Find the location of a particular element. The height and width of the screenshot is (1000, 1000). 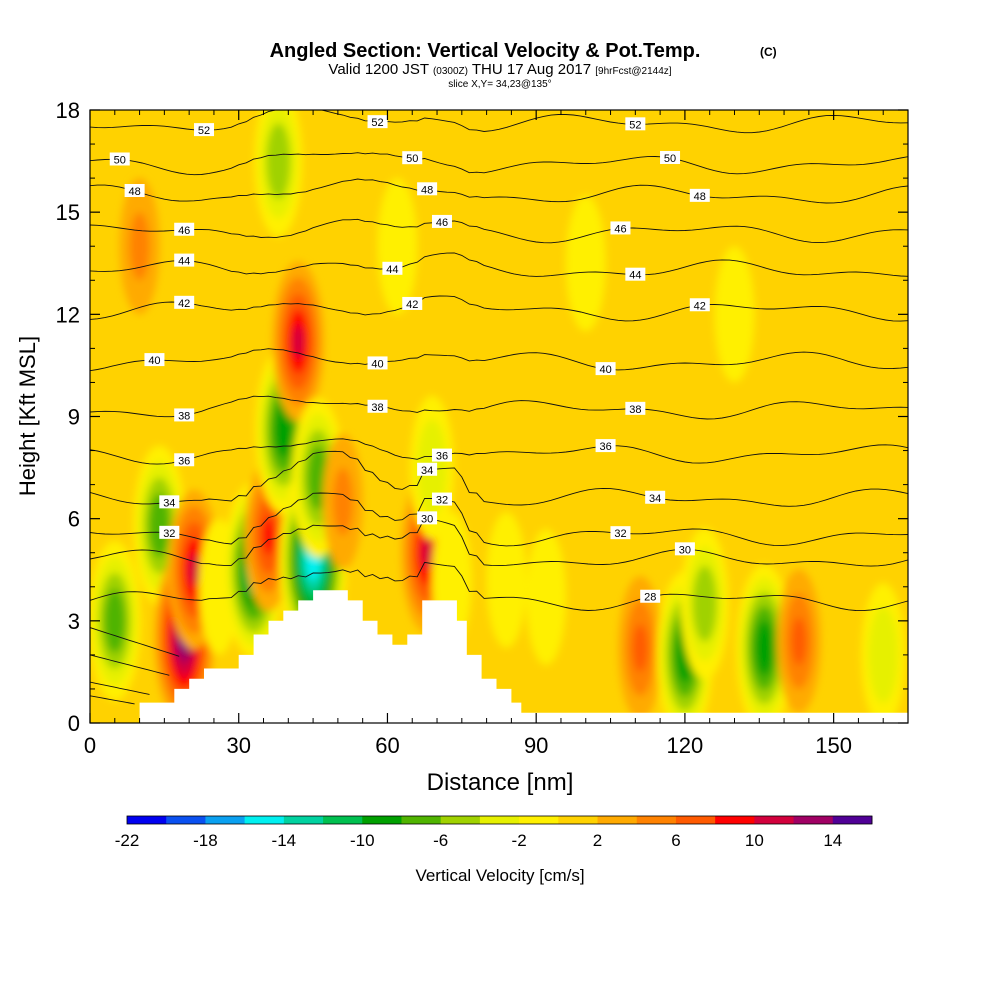

y-tick-label: 18 is located at coordinates (68, 110).